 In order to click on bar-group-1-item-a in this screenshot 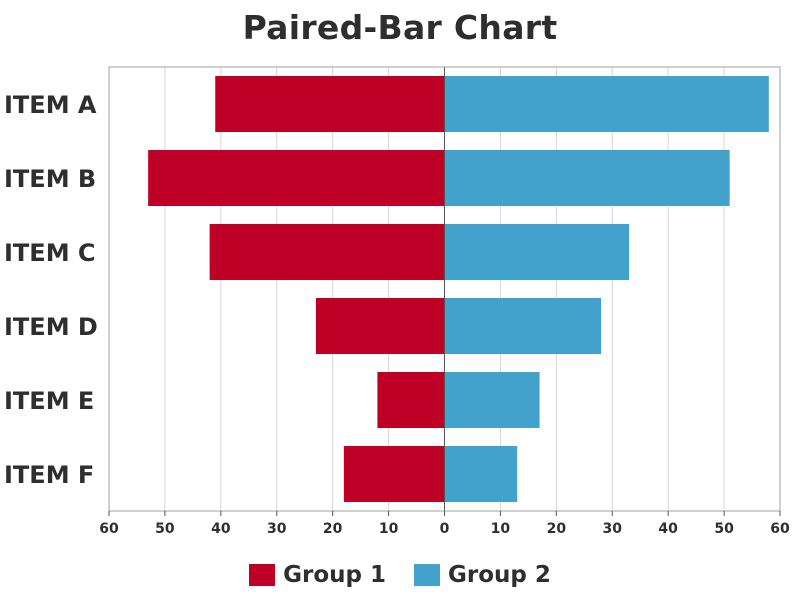, I will do `click(330, 104)`.